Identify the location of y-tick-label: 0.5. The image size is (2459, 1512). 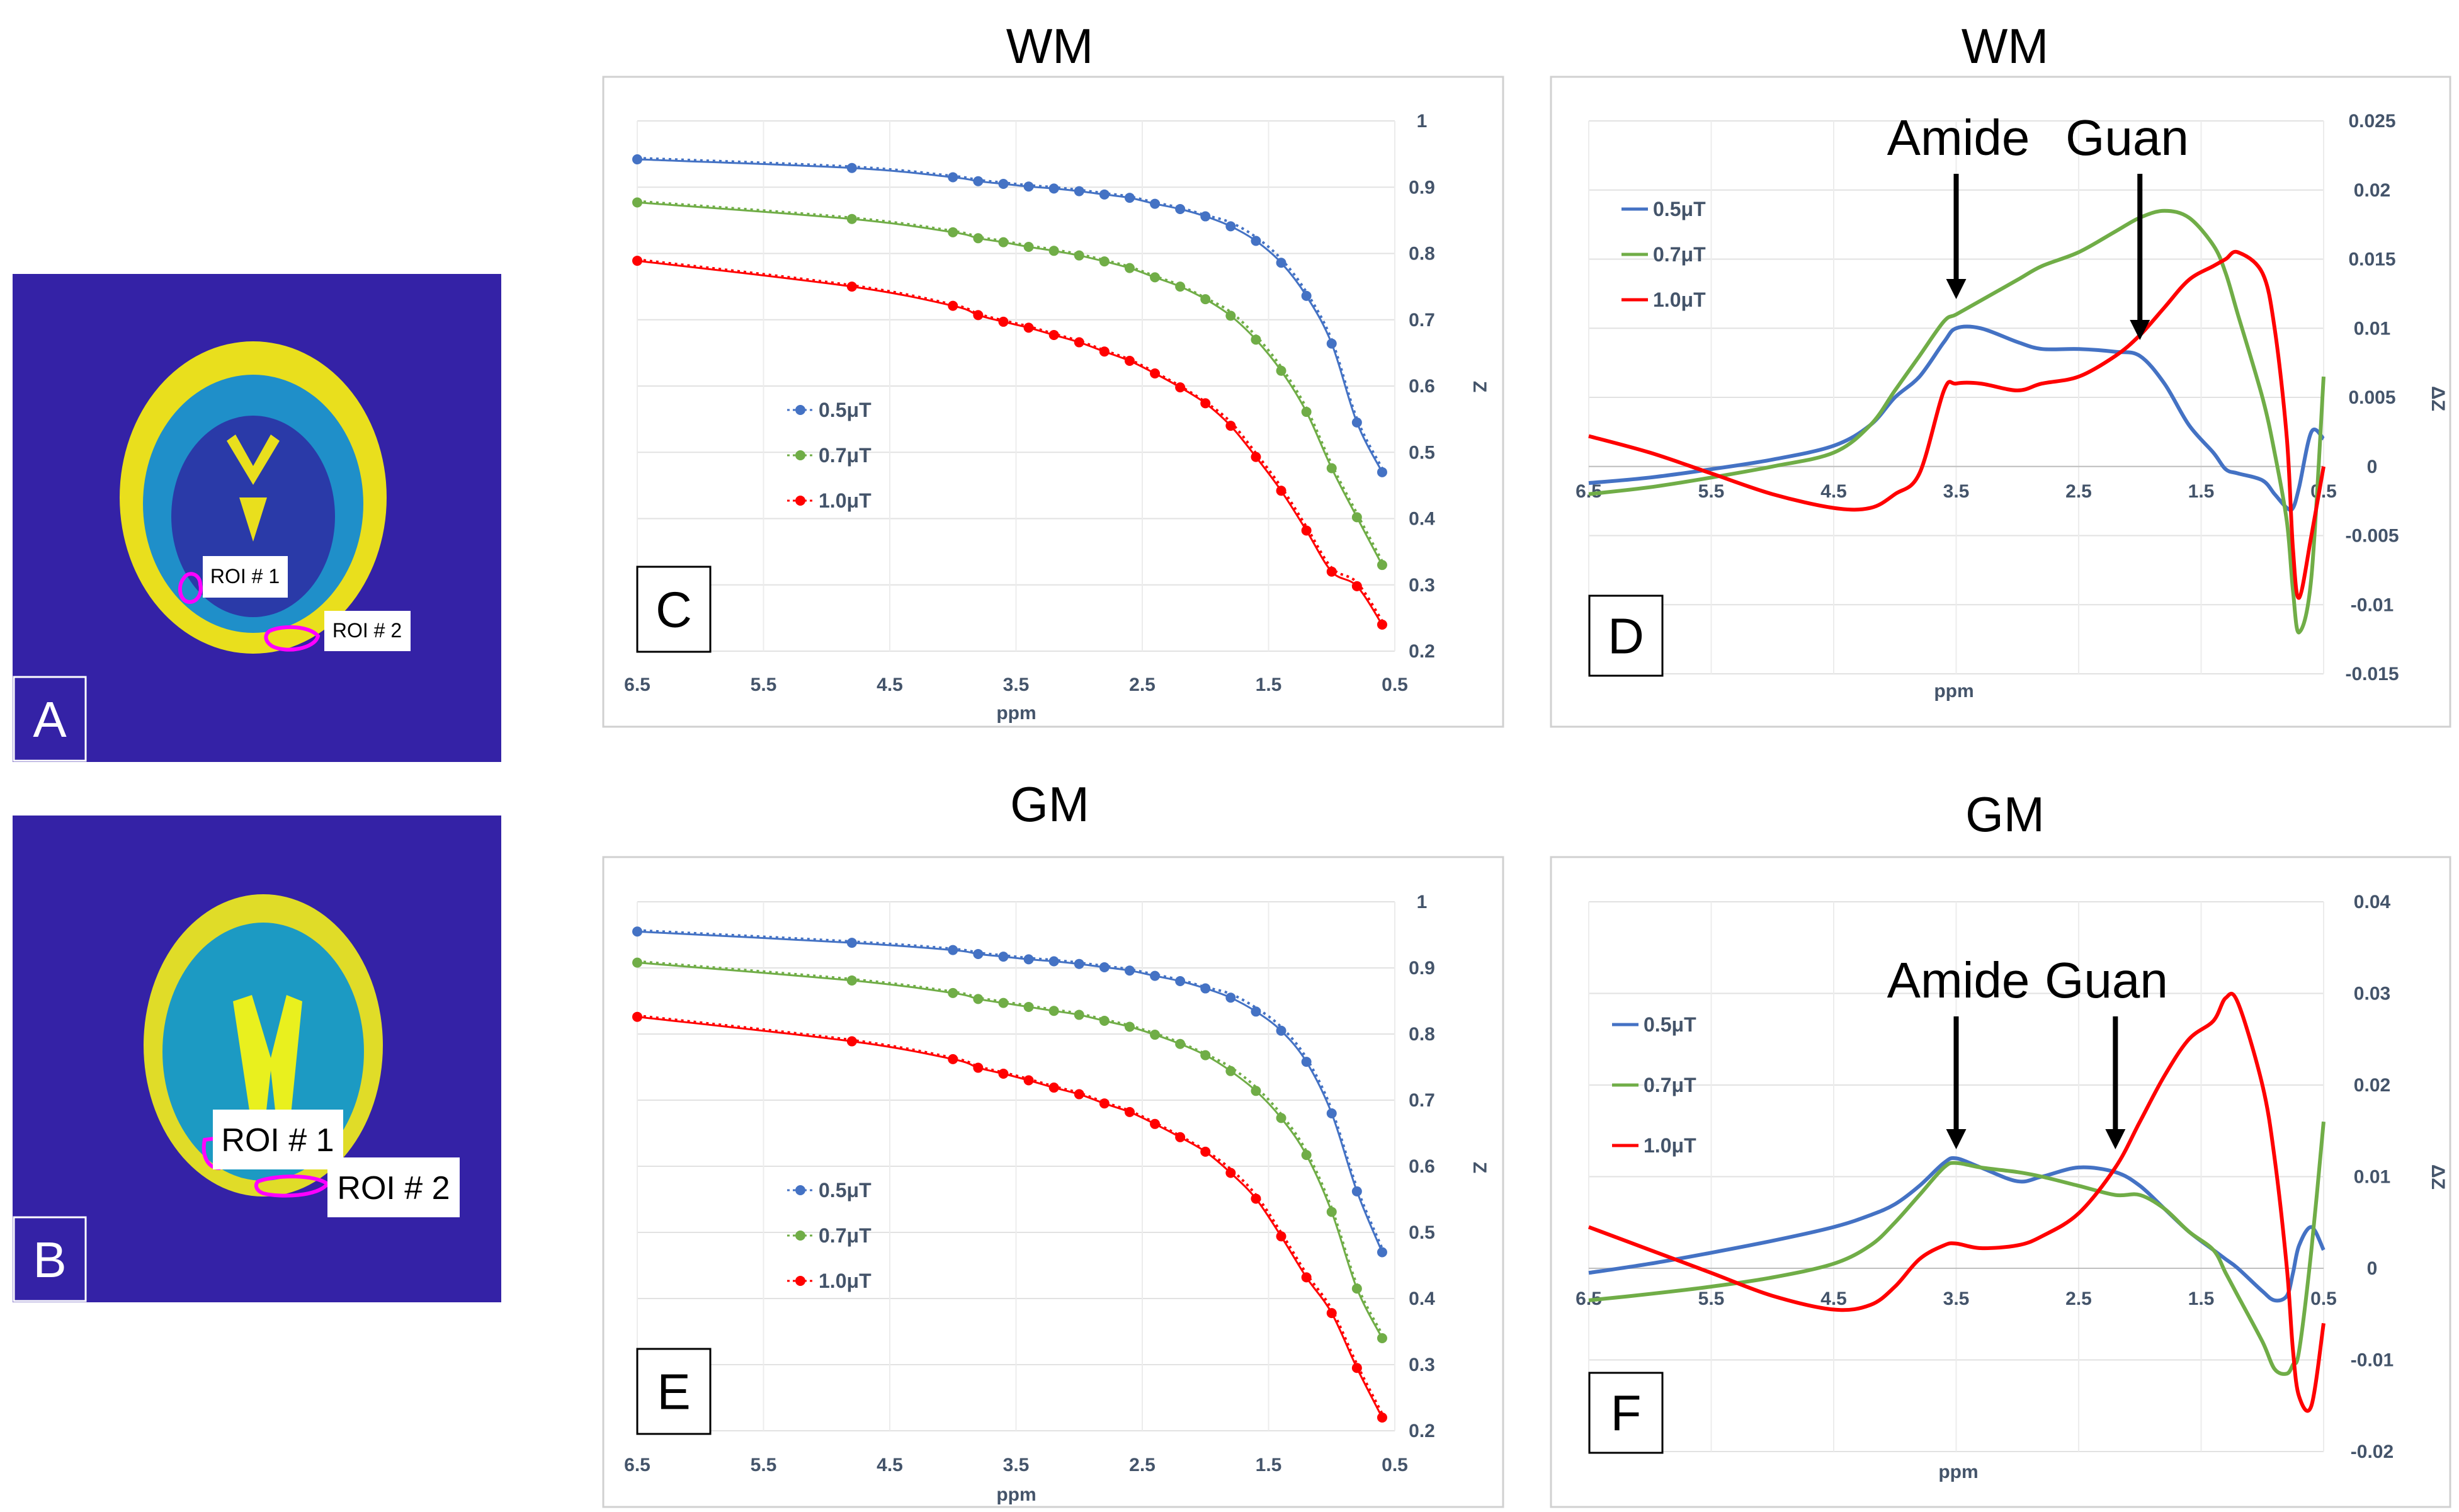
(1422, 1233).